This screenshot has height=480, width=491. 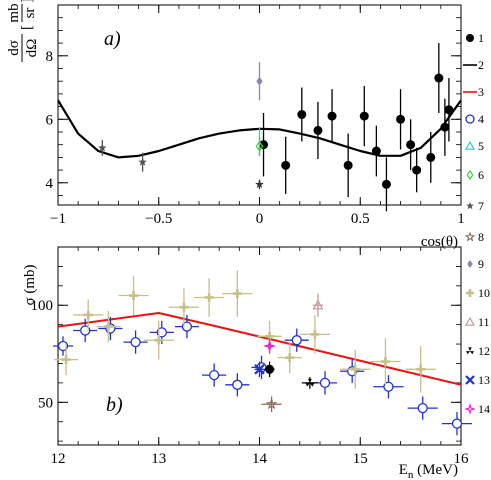 I want to click on legend-item: 11, so click(x=477, y=322).